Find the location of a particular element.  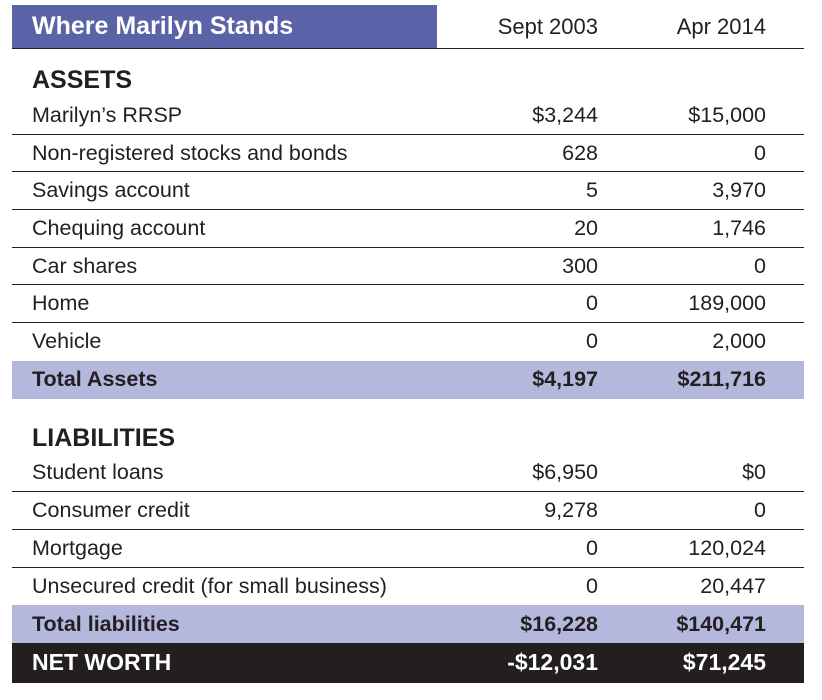

row-value-sept-2003: 628 is located at coordinates (580, 152).